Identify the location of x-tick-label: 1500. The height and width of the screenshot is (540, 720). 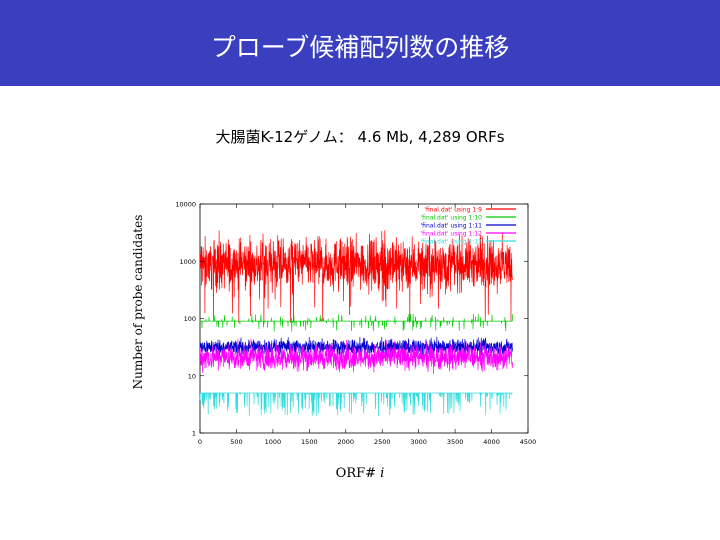
(309, 442).